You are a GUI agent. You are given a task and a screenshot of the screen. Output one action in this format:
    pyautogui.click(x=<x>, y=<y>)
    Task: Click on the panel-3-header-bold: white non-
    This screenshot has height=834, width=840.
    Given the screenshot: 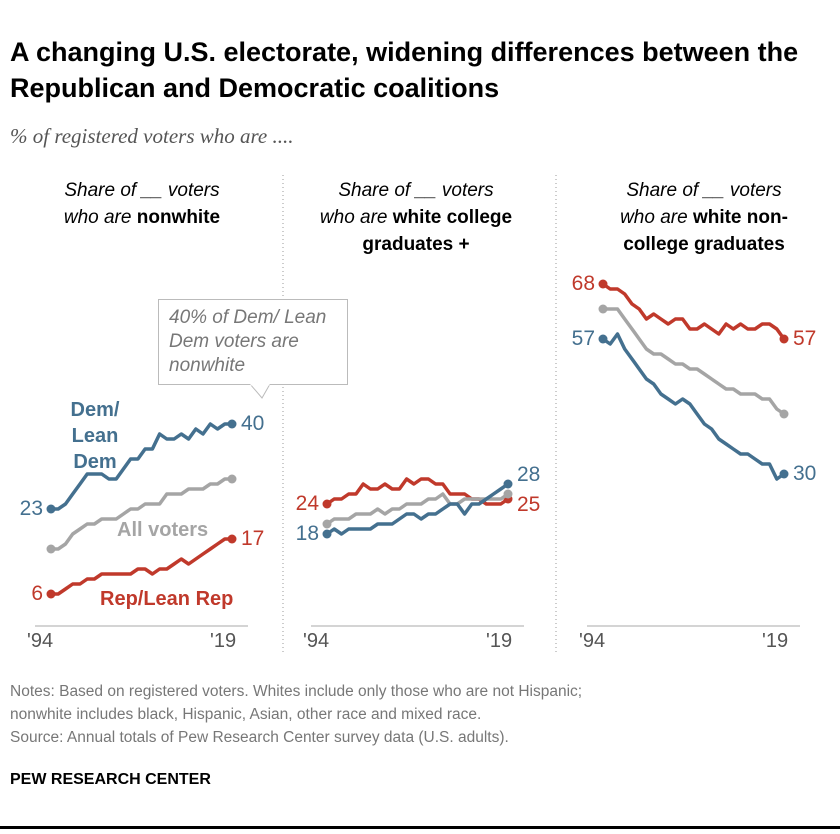 What is the action you would take?
    pyautogui.click(x=740, y=217)
    